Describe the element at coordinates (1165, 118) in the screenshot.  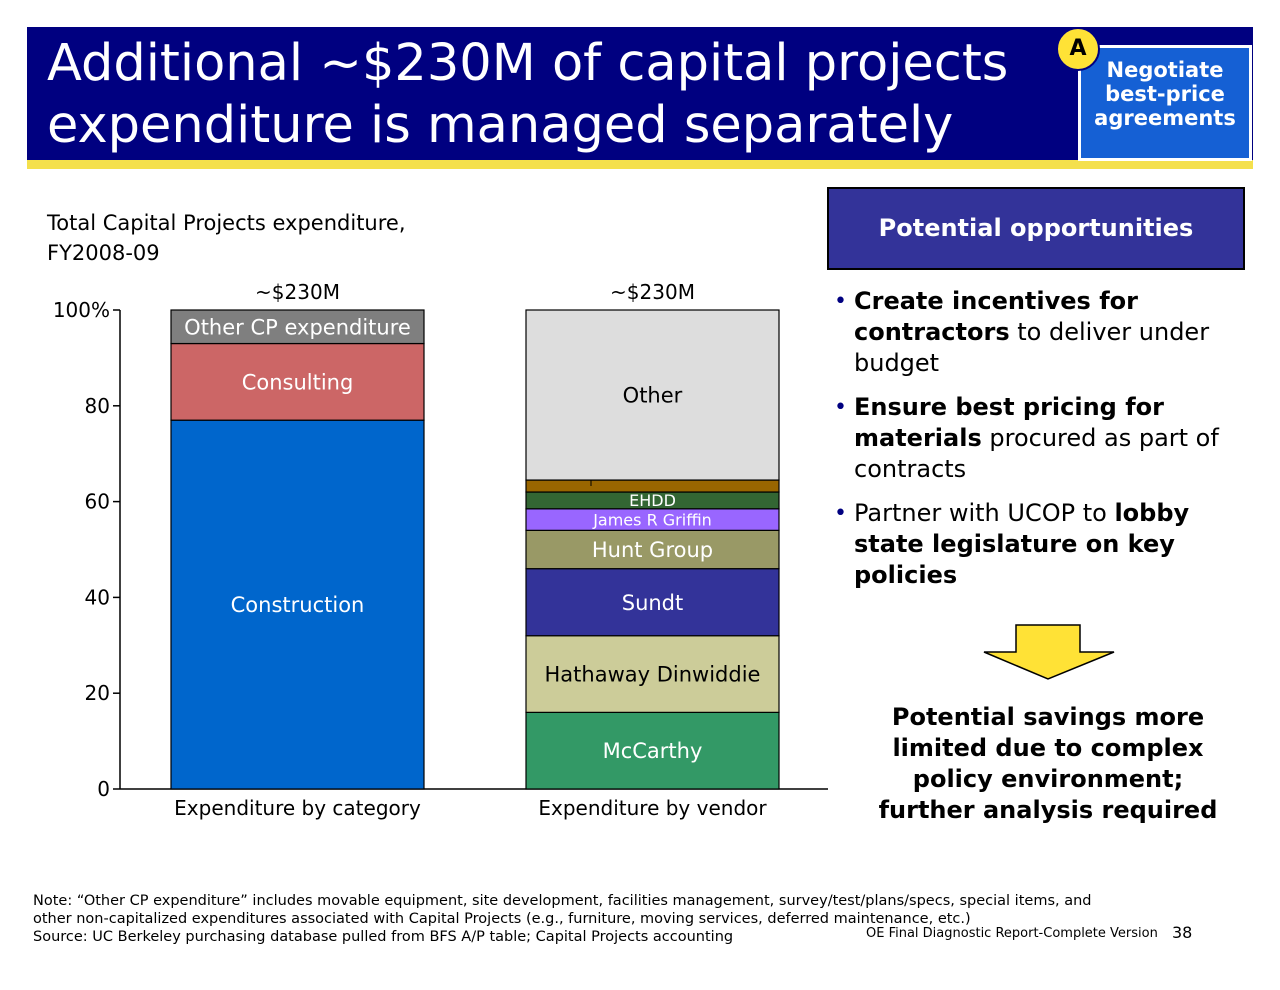
I see `initiative-tag-line-3: agreements` at that location.